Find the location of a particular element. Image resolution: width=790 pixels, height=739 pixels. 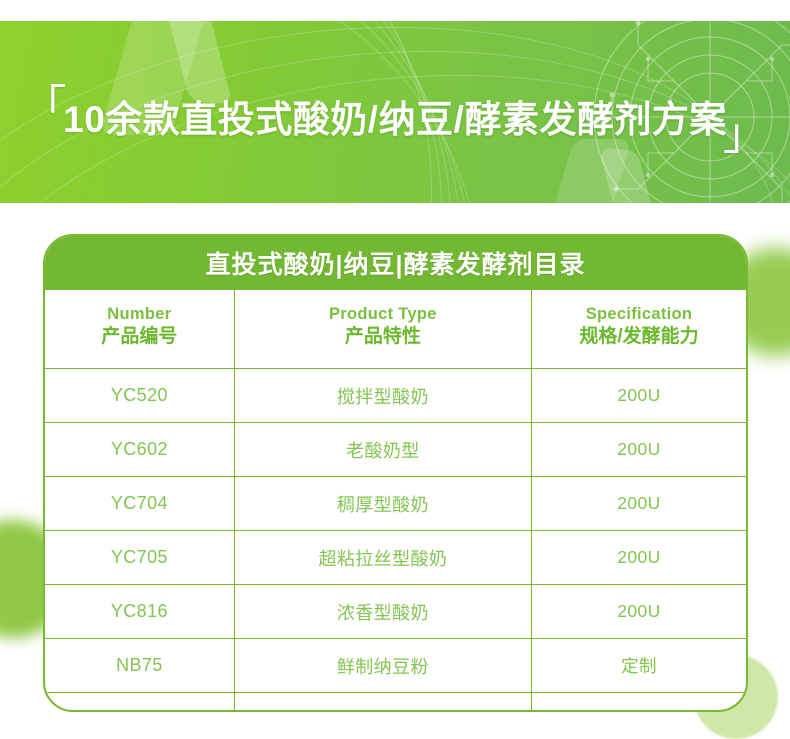

column-header-specification-cn: 规格/发酵能力 is located at coordinates (639, 337).